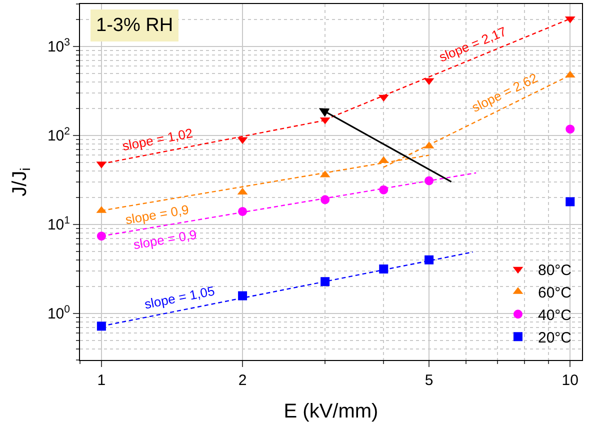 The height and width of the screenshot is (430, 590). I want to click on y-tick-label: 10$^{2}$, so click(58, 135).